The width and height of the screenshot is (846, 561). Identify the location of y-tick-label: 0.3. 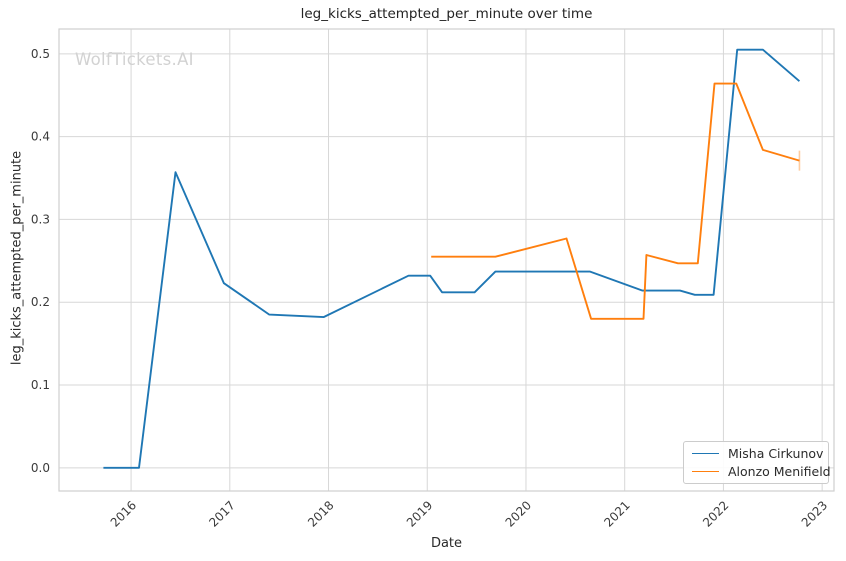
(40, 219).